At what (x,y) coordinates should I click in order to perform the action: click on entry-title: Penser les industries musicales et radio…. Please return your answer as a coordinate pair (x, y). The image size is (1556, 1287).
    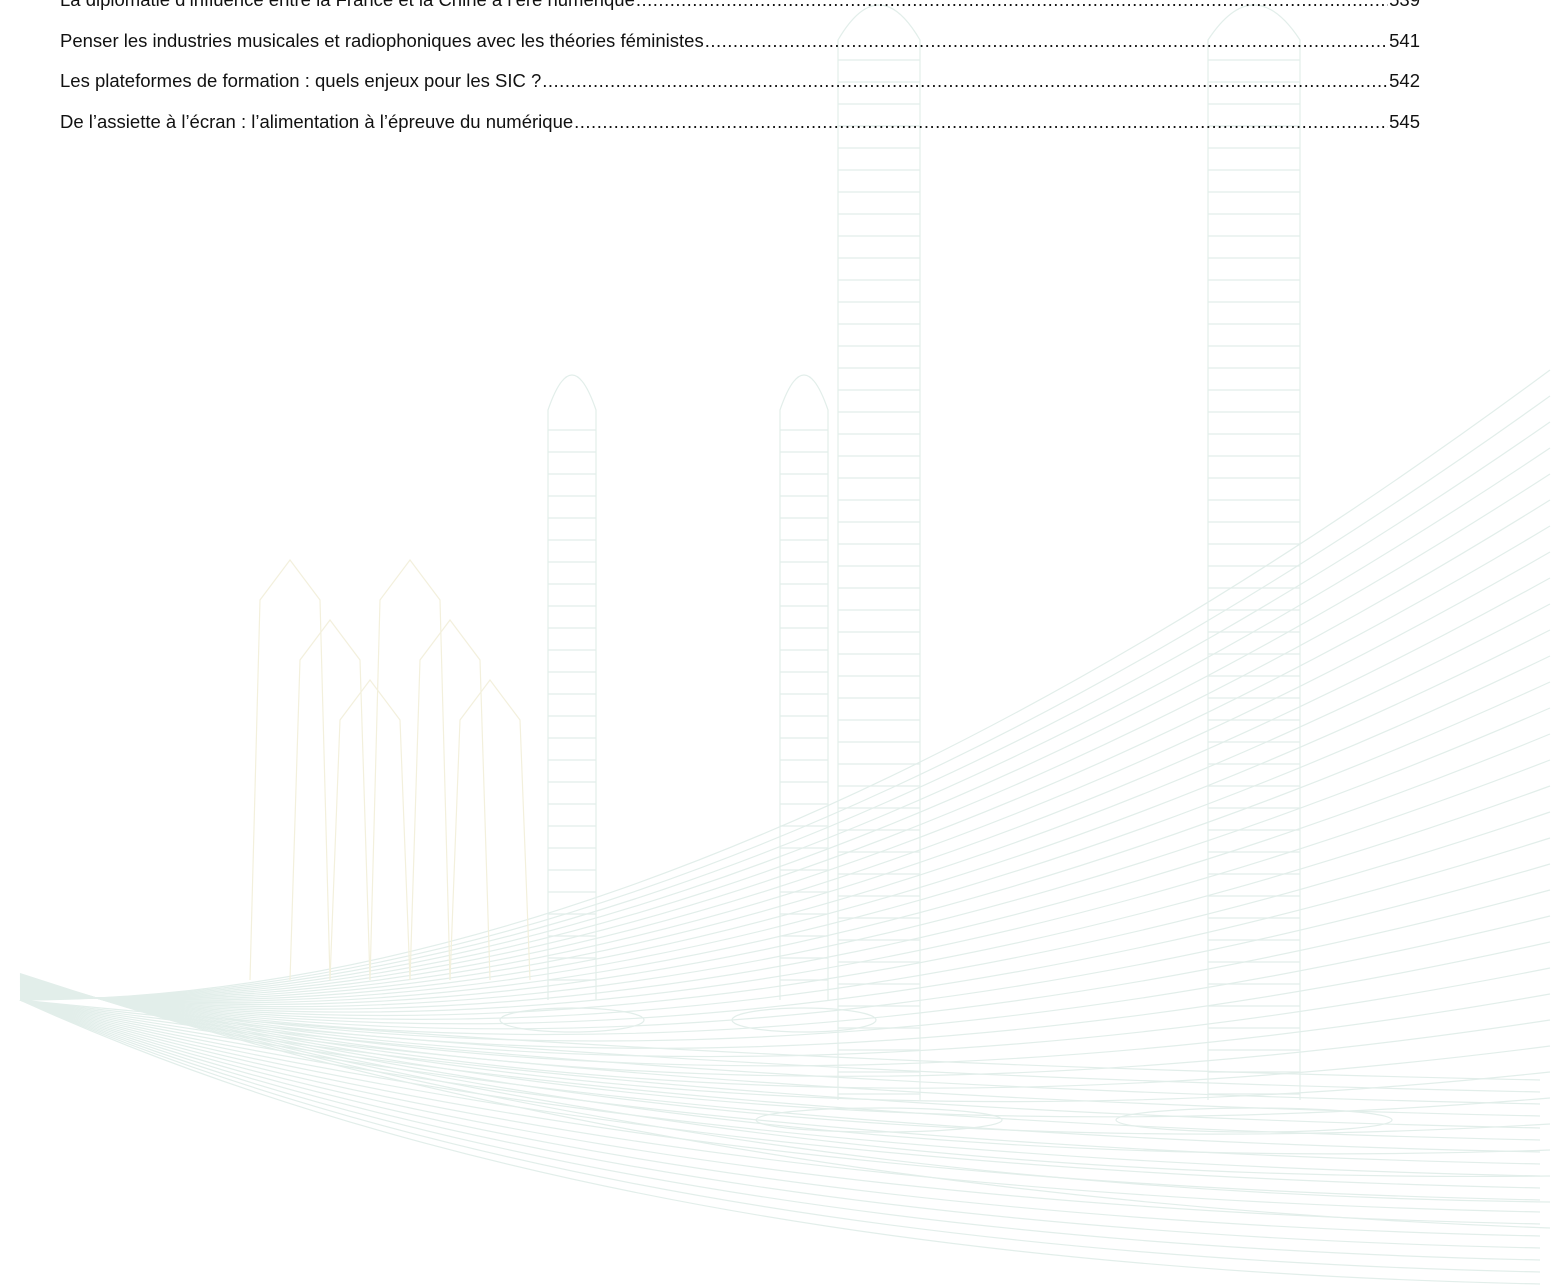
    Looking at the image, I should click on (382, 40).